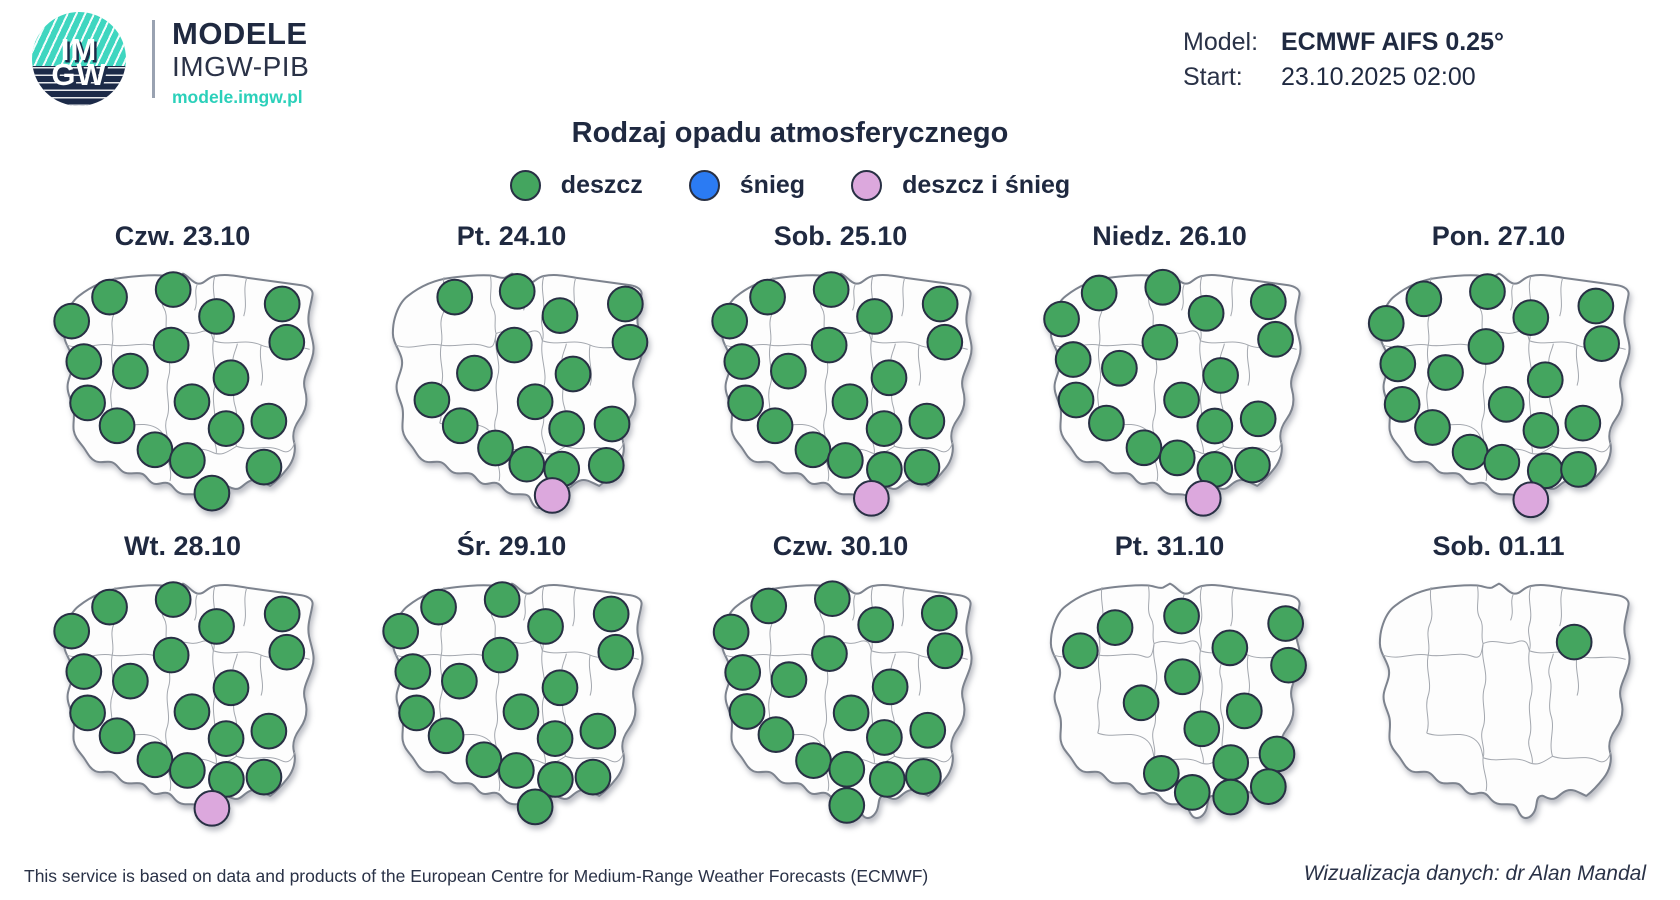 The height and width of the screenshot is (900, 1680). What do you see at coordinates (1169, 546) in the screenshot?
I see `day-title: Pt. 31.10` at bounding box center [1169, 546].